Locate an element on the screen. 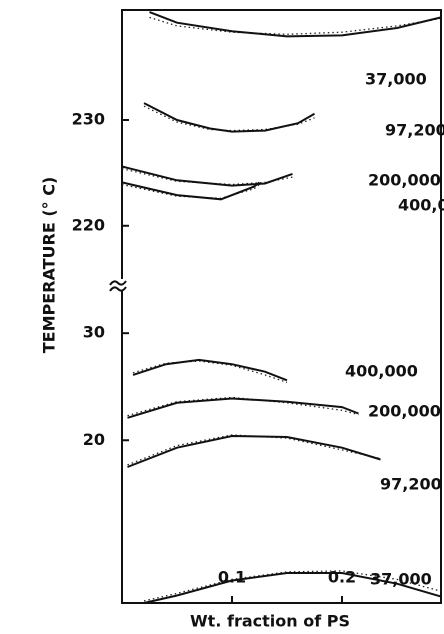 Image resolution: width=444 pixels, height=634 pixels. y-tick-label: 230 is located at coordinates (88, 119).